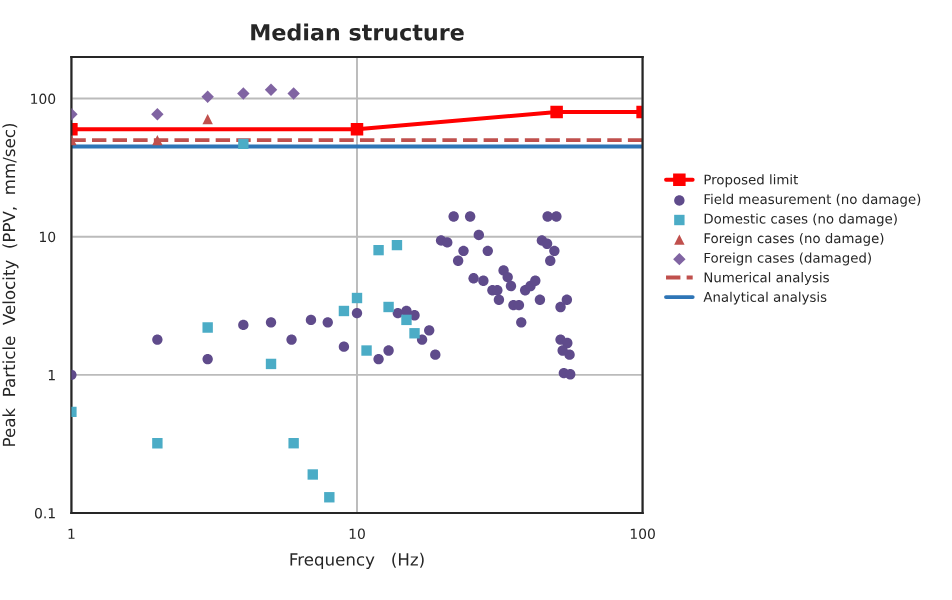  What do you see at coordinates (10, 284) in the screenshot?
I see `y-axis-title: Peak Particle Velocity (PPV, mm/sec)` at bounding box center [10, 284].